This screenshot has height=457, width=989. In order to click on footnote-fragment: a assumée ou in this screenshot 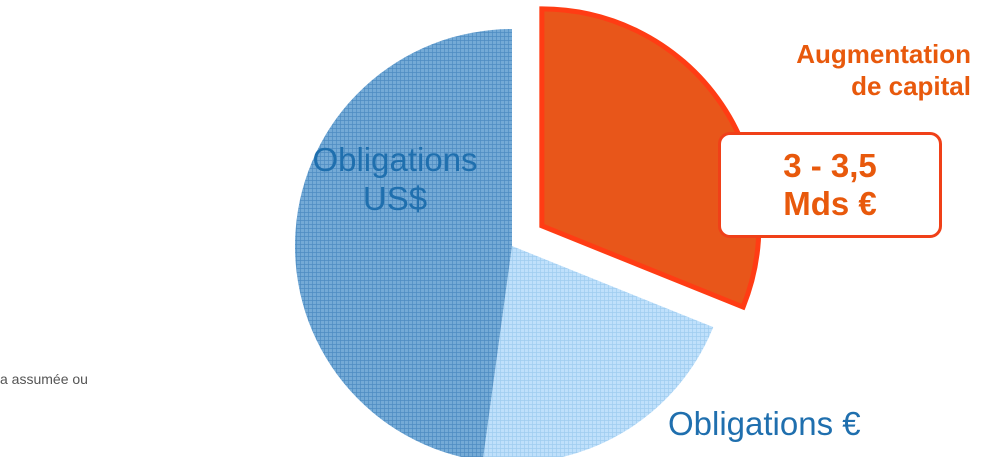, I will do `click(44, 379)`.